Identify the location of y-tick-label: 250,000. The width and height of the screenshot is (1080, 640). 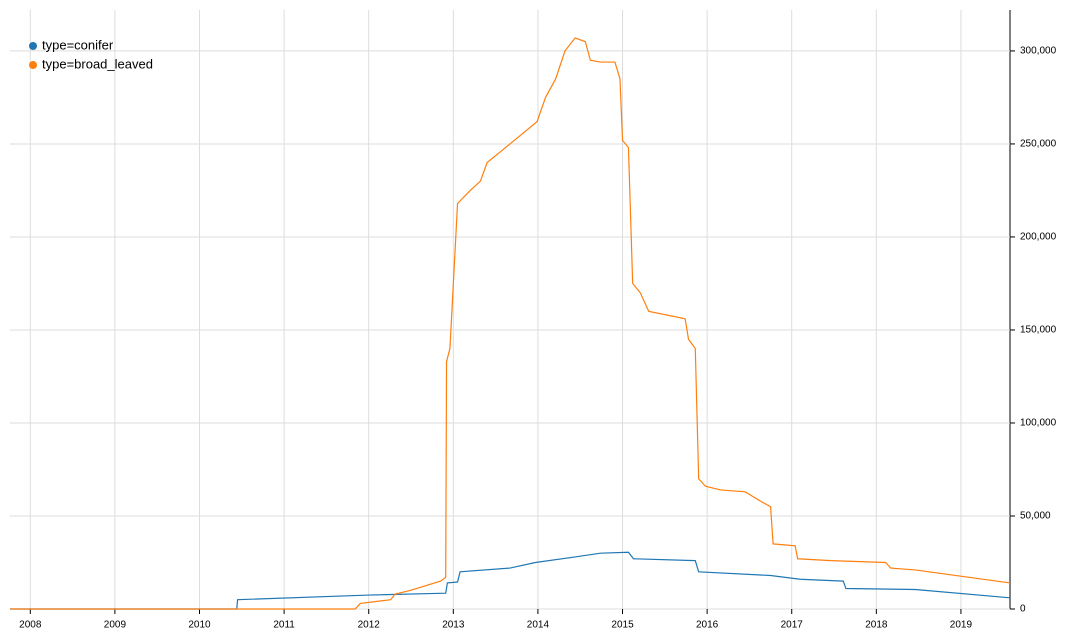
(1038, 144).